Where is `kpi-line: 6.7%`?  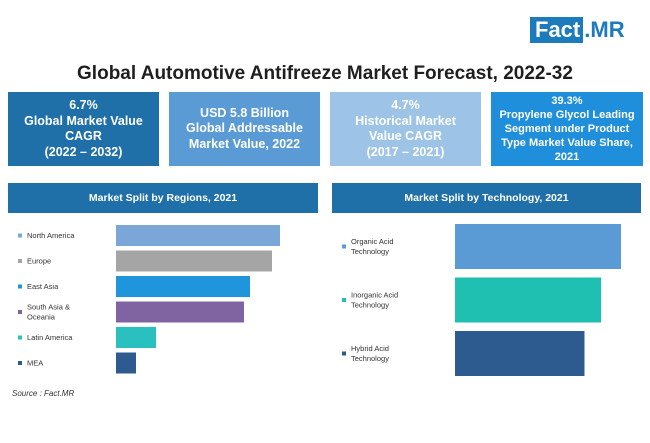 kpi-line: 6.7% is located at coordinates (83, 105).